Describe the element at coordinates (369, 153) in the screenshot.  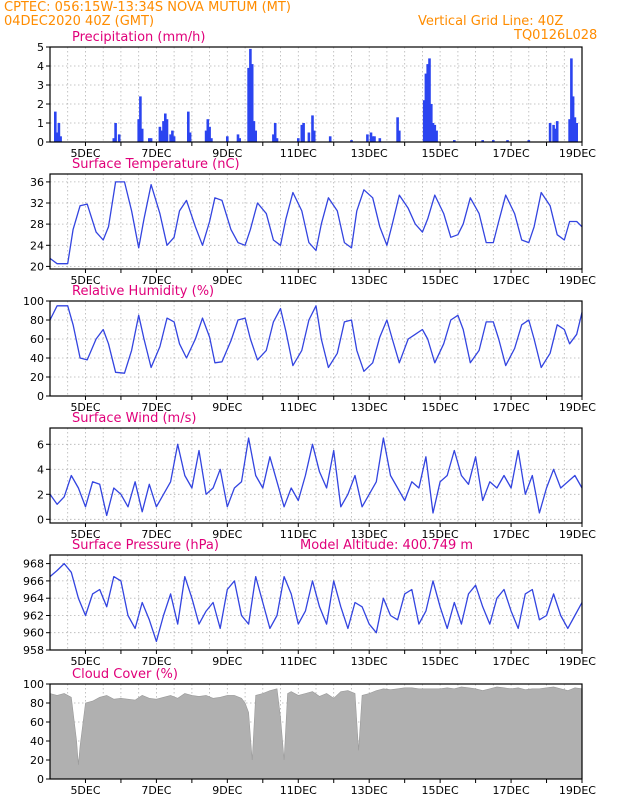
I see `precip-xtick-label: 13DEC` at that location.